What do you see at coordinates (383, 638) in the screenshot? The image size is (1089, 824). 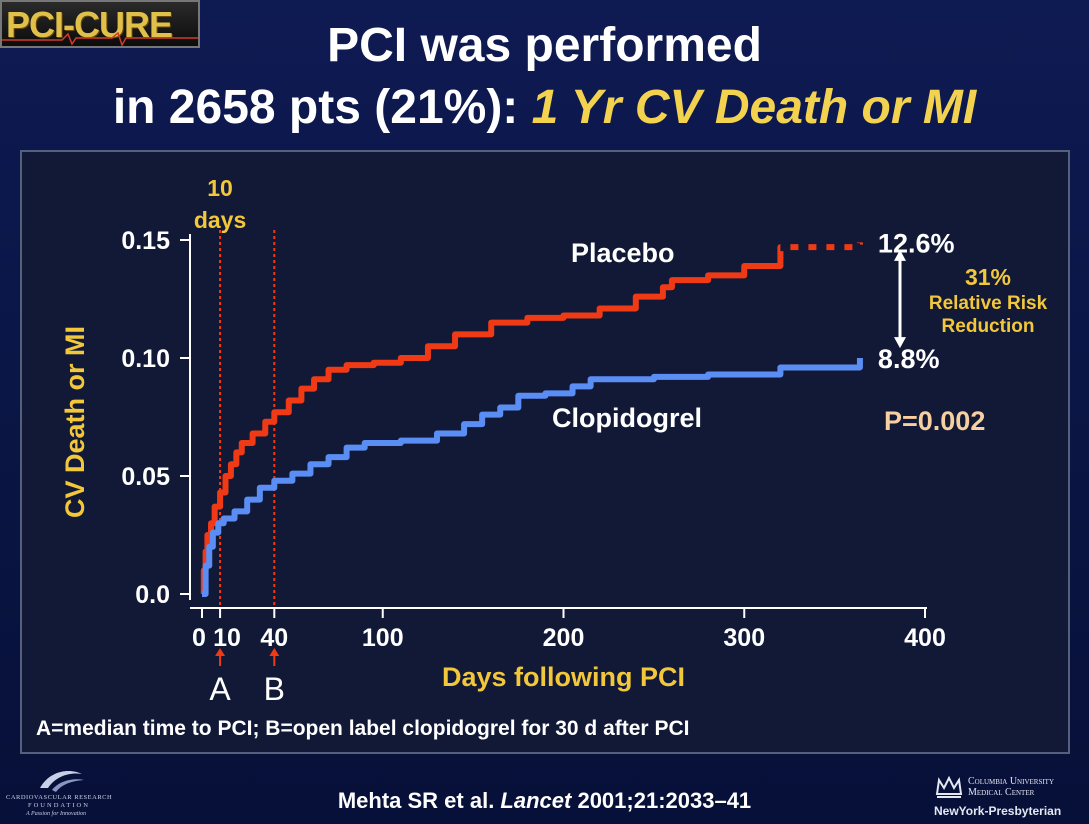 I see `x-tick-label: 100` at bounding box center [383, 638].